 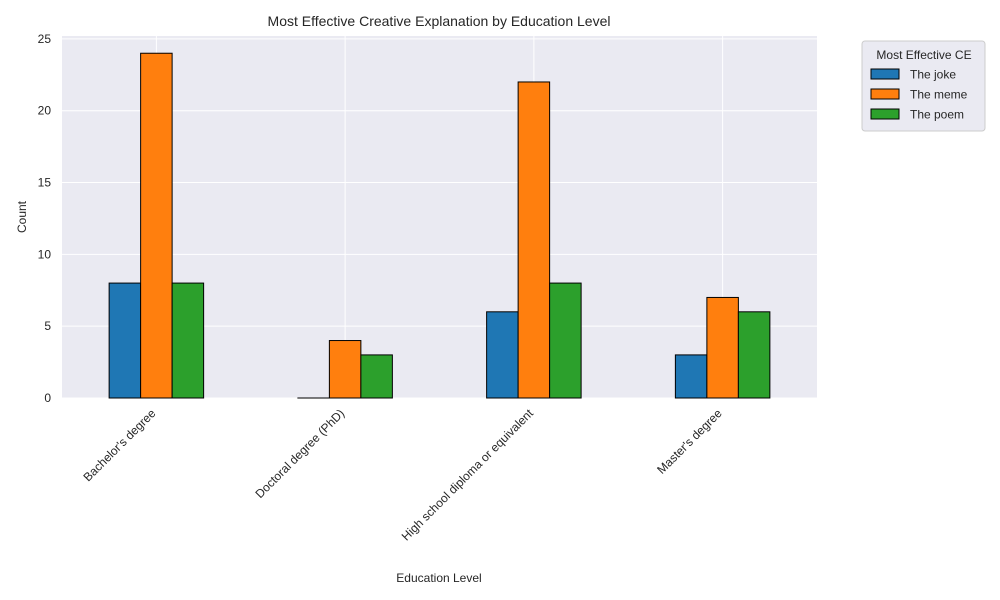 I want to click on x-tick-label: Bachelor's degree, so click(x=119, y=445).